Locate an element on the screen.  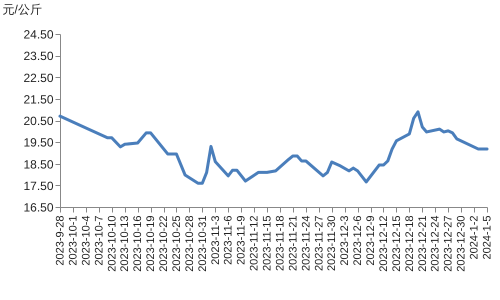
x-tick-label: 2023-11-18 is located at coordinates (280, 243).